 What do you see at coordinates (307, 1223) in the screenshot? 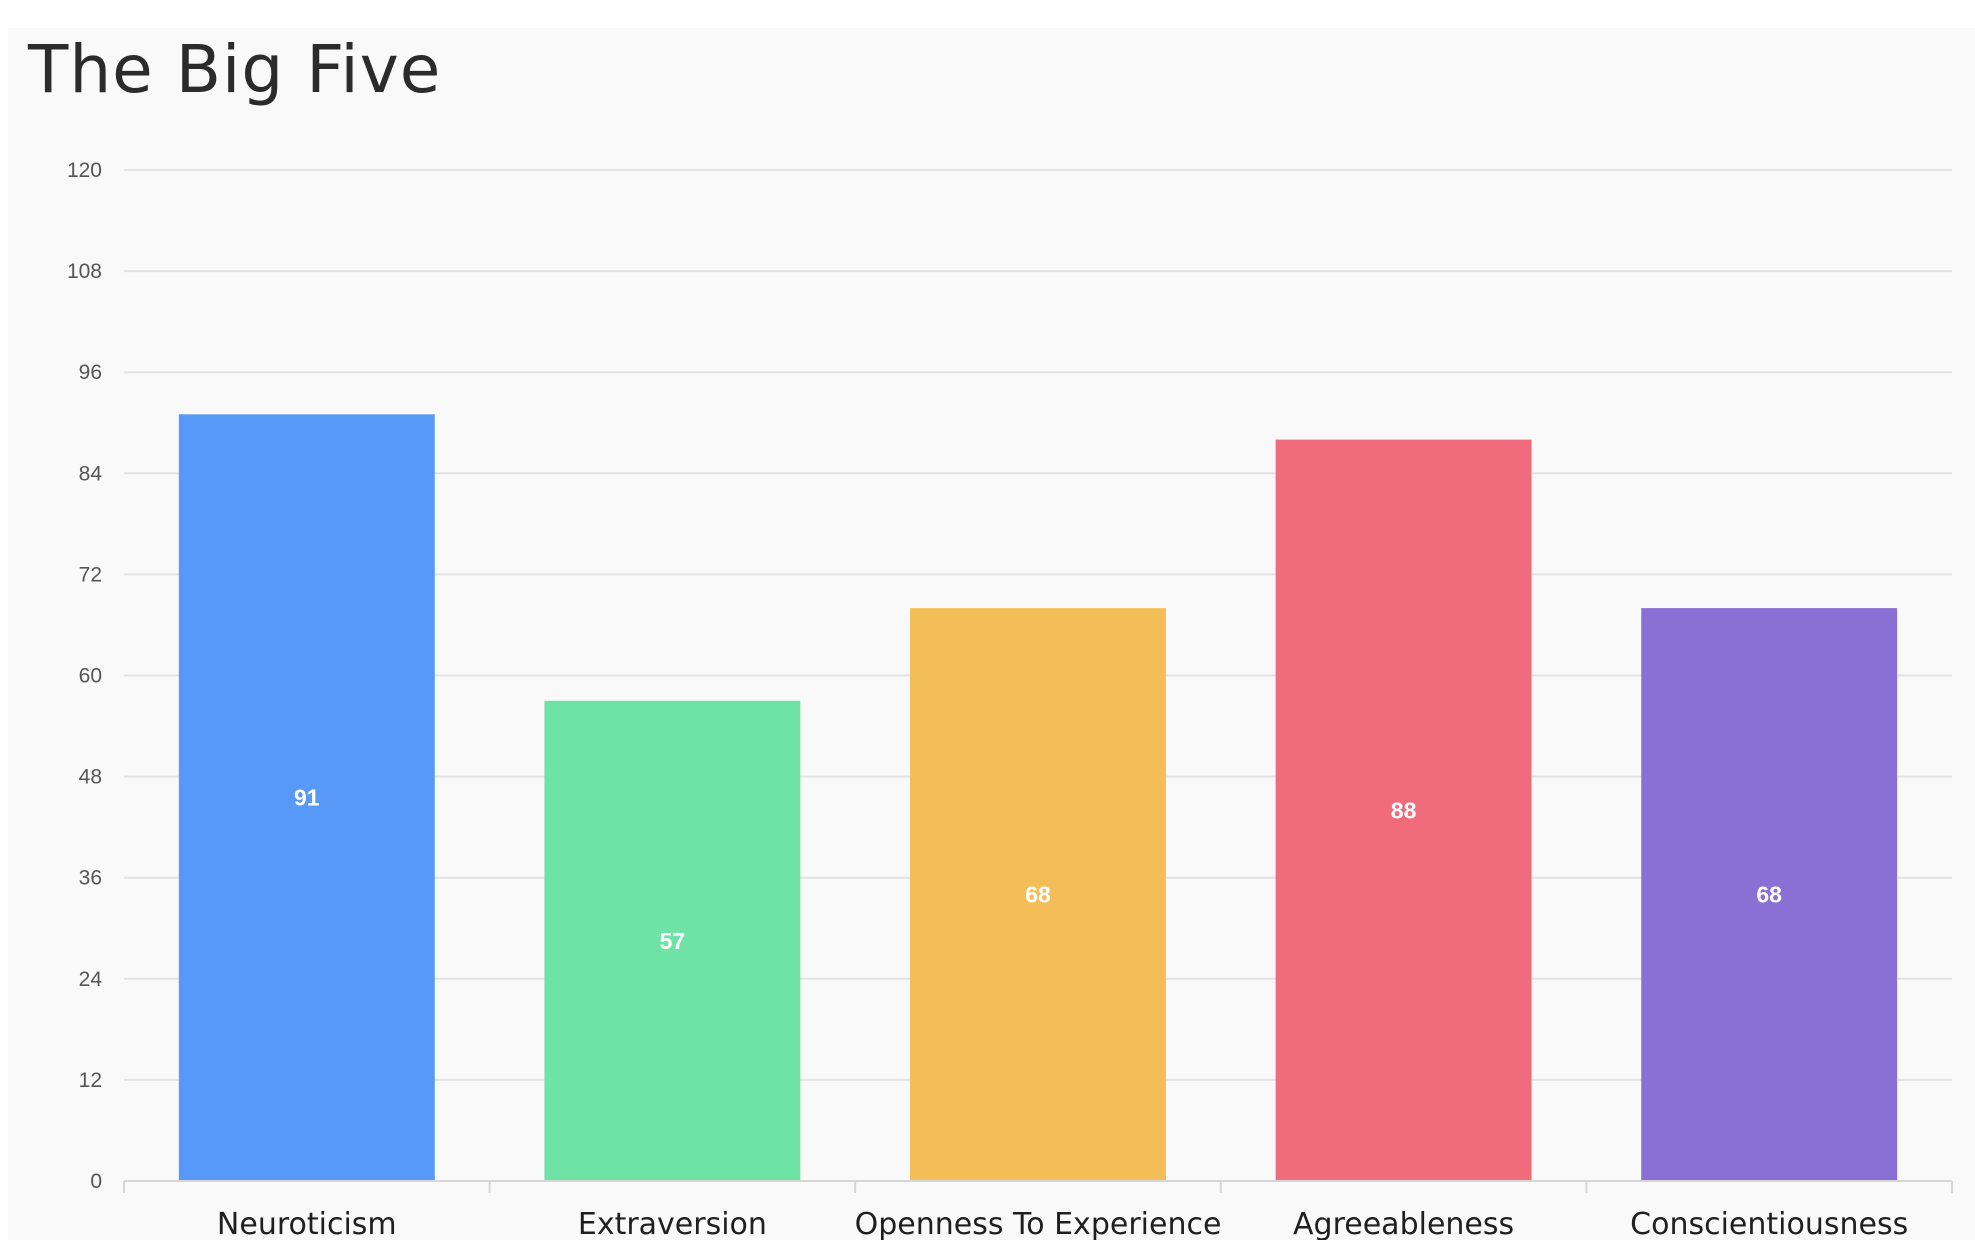
I see `x-tick-label: Neuroticism` at bounding box center [307, 1223].